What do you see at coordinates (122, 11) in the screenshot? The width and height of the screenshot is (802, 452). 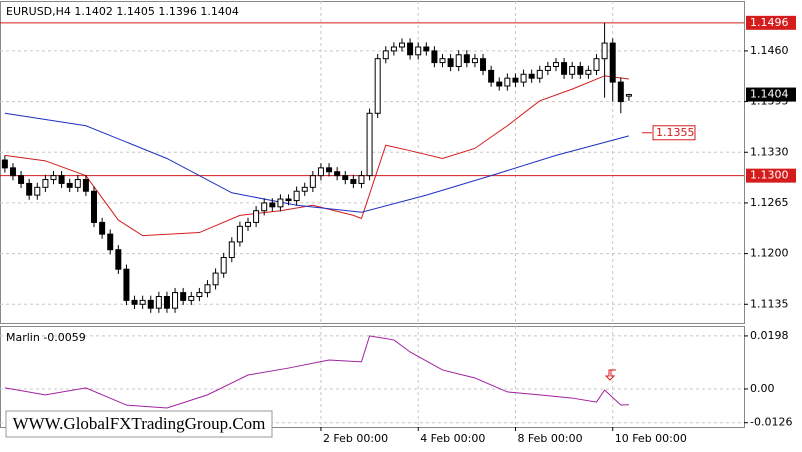 I see `chart-title: EURUSD,H4 1.1402 1.1405 1.1396 1.1404` at bounding box center [122, 11].